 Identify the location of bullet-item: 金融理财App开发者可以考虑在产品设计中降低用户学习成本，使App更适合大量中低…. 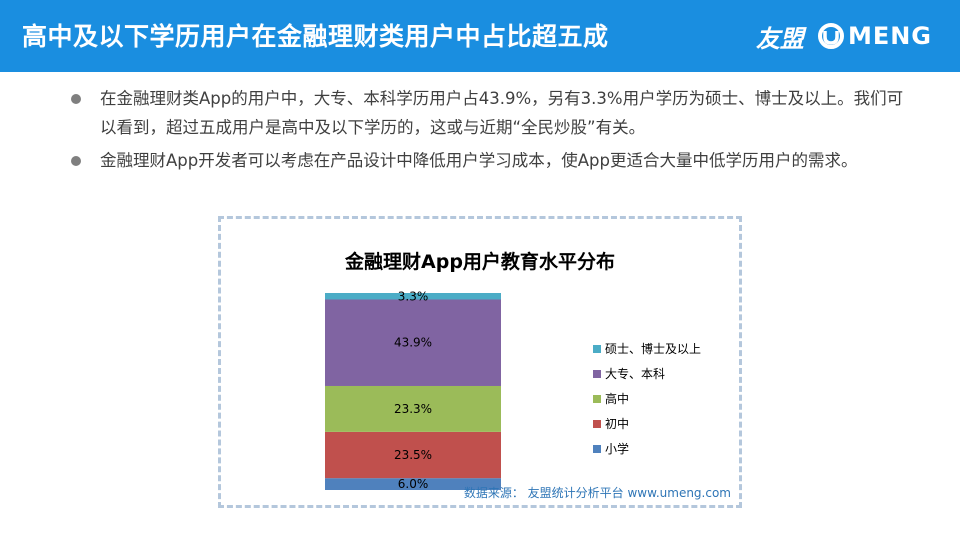
(488, 160).